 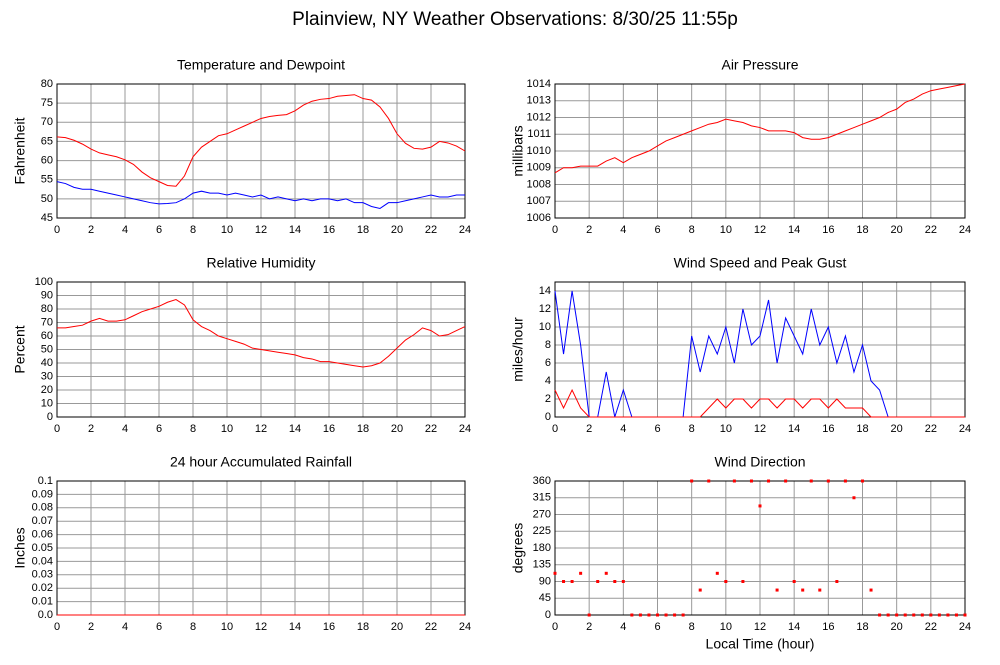 What do you see at coordinates (47, 199) in the screenshot?
I see `y-tick-label: 50` at bounding box center [47, 199].